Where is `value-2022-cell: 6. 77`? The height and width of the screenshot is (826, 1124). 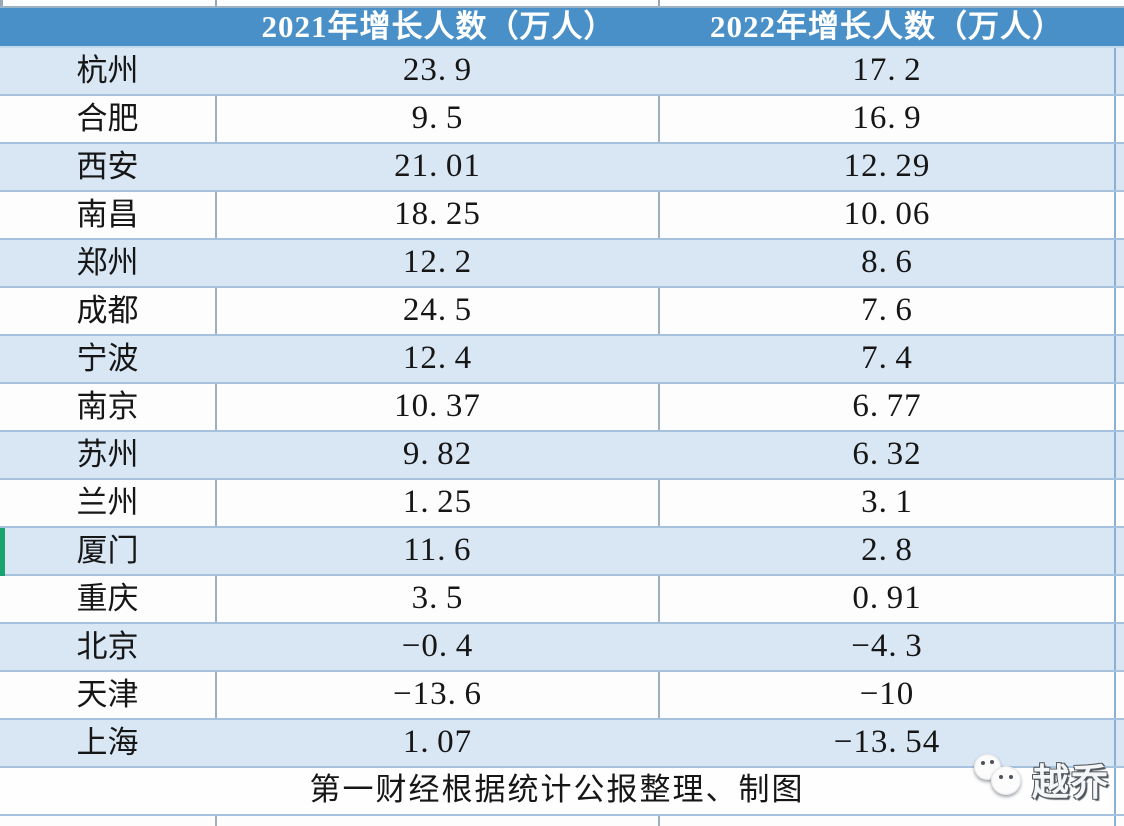
value-2022-cell: 6. 77 is located at coordinates (888, 407).